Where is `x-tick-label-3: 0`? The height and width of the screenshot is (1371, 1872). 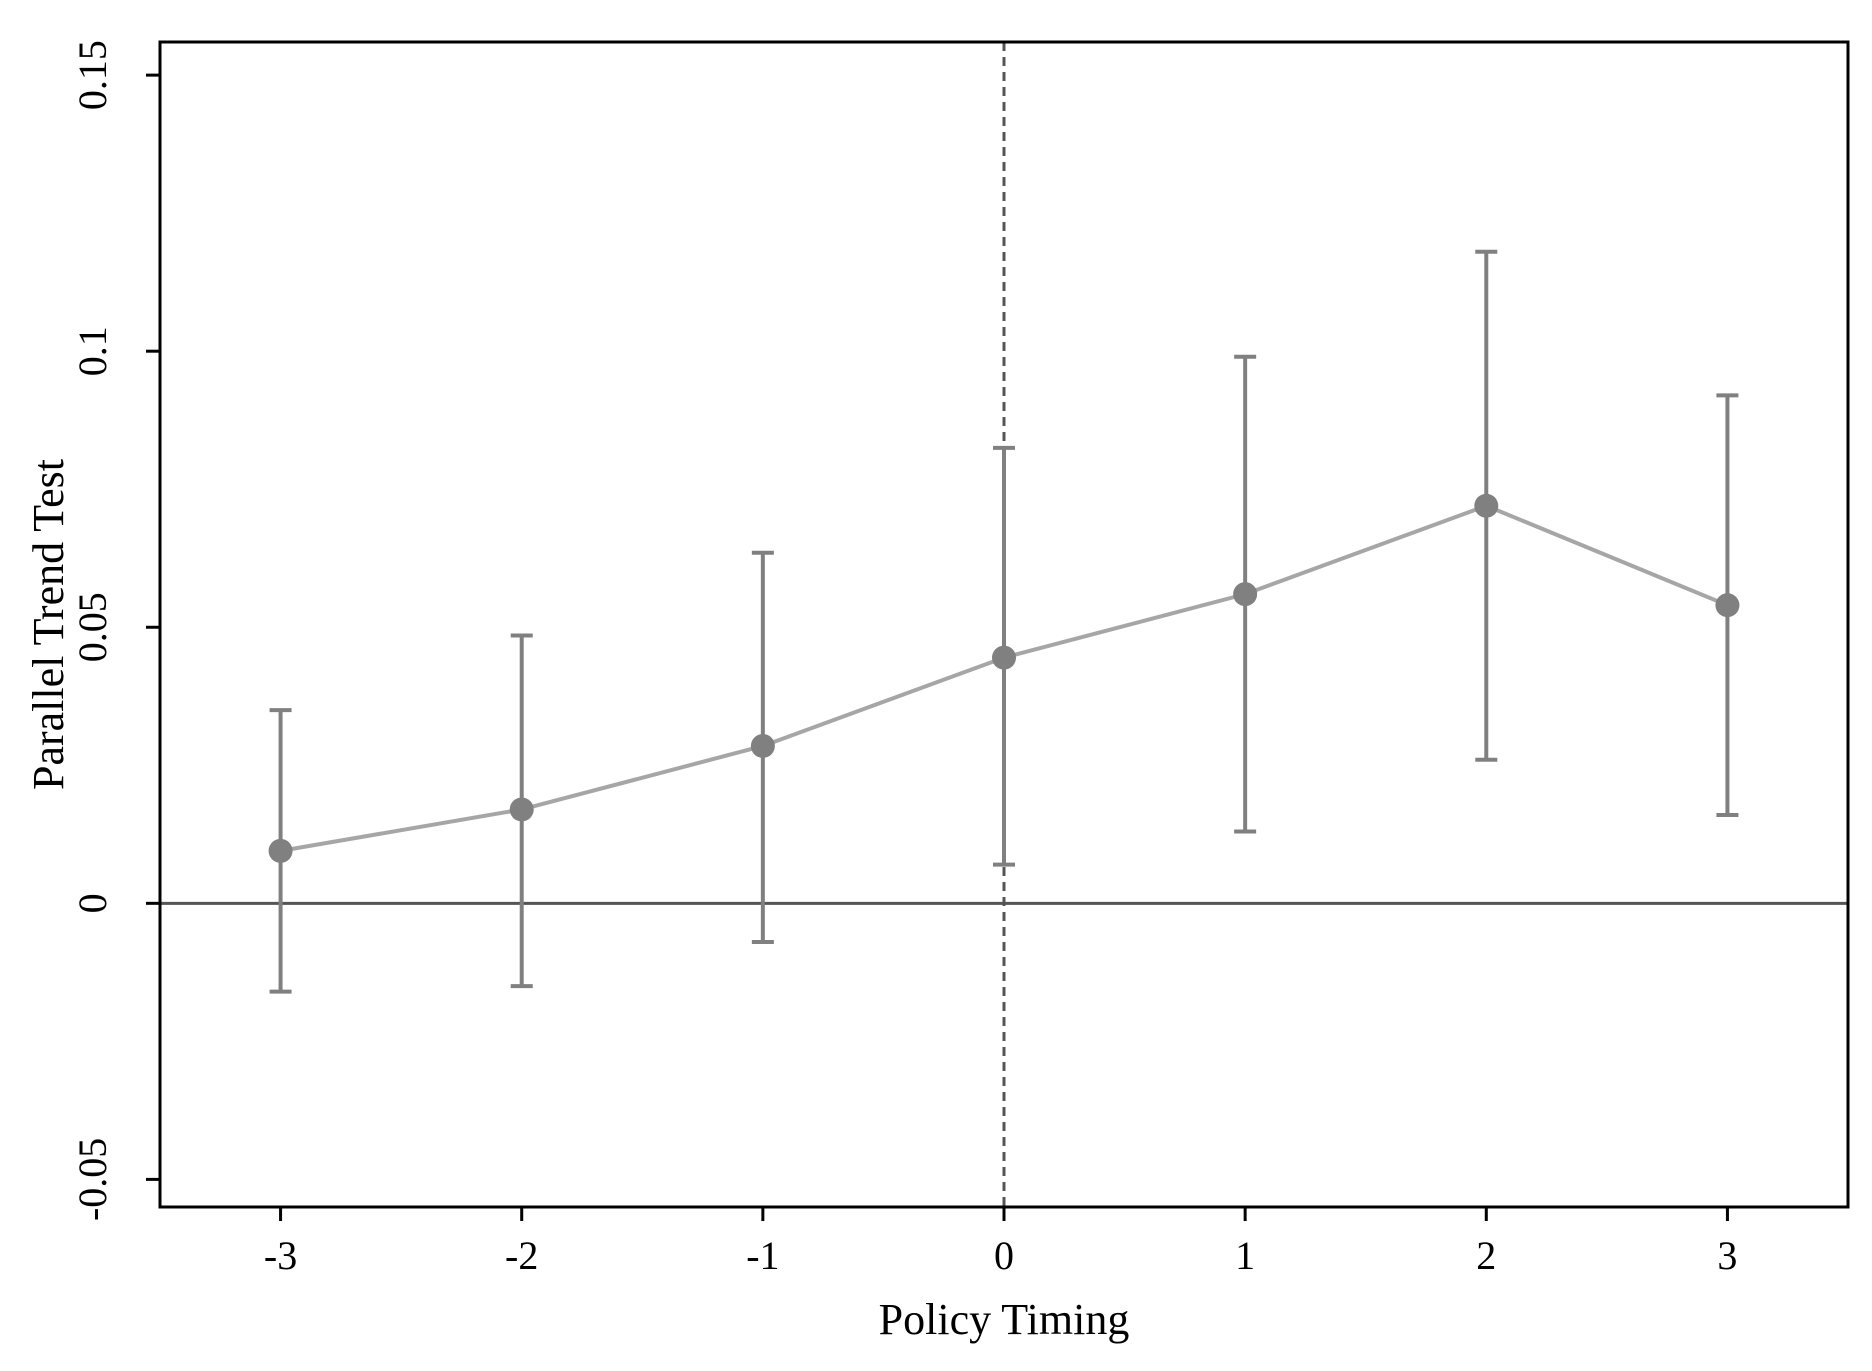 x-tick-label-3: 0 is located at coordinates (1004, 1255).